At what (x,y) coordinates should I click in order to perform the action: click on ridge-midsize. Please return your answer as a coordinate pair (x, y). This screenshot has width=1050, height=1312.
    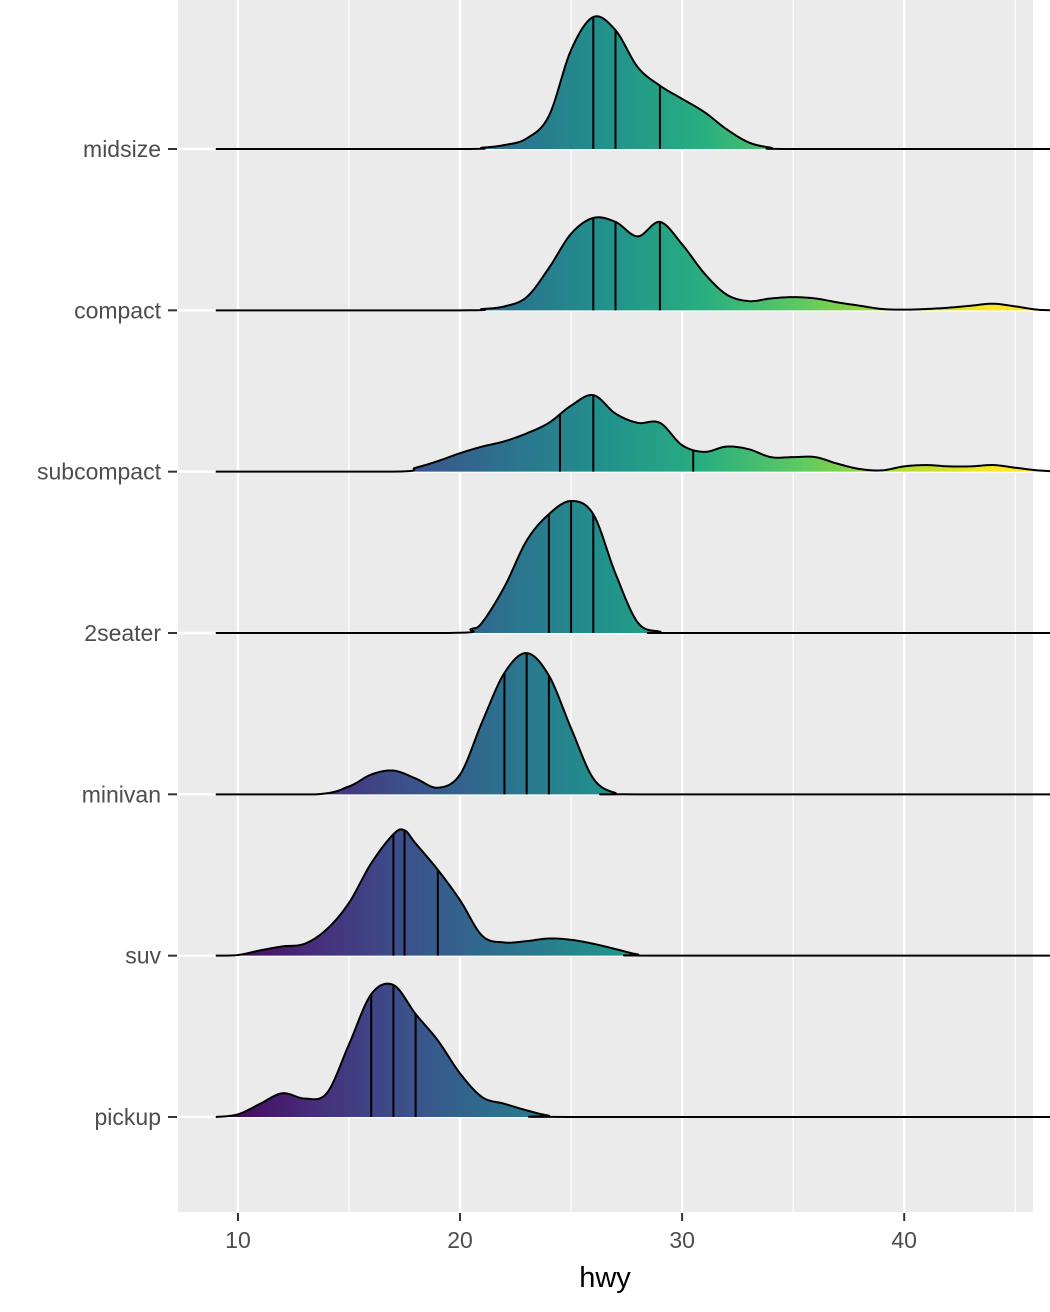
    Looking at the image, I should click on (632, 82).